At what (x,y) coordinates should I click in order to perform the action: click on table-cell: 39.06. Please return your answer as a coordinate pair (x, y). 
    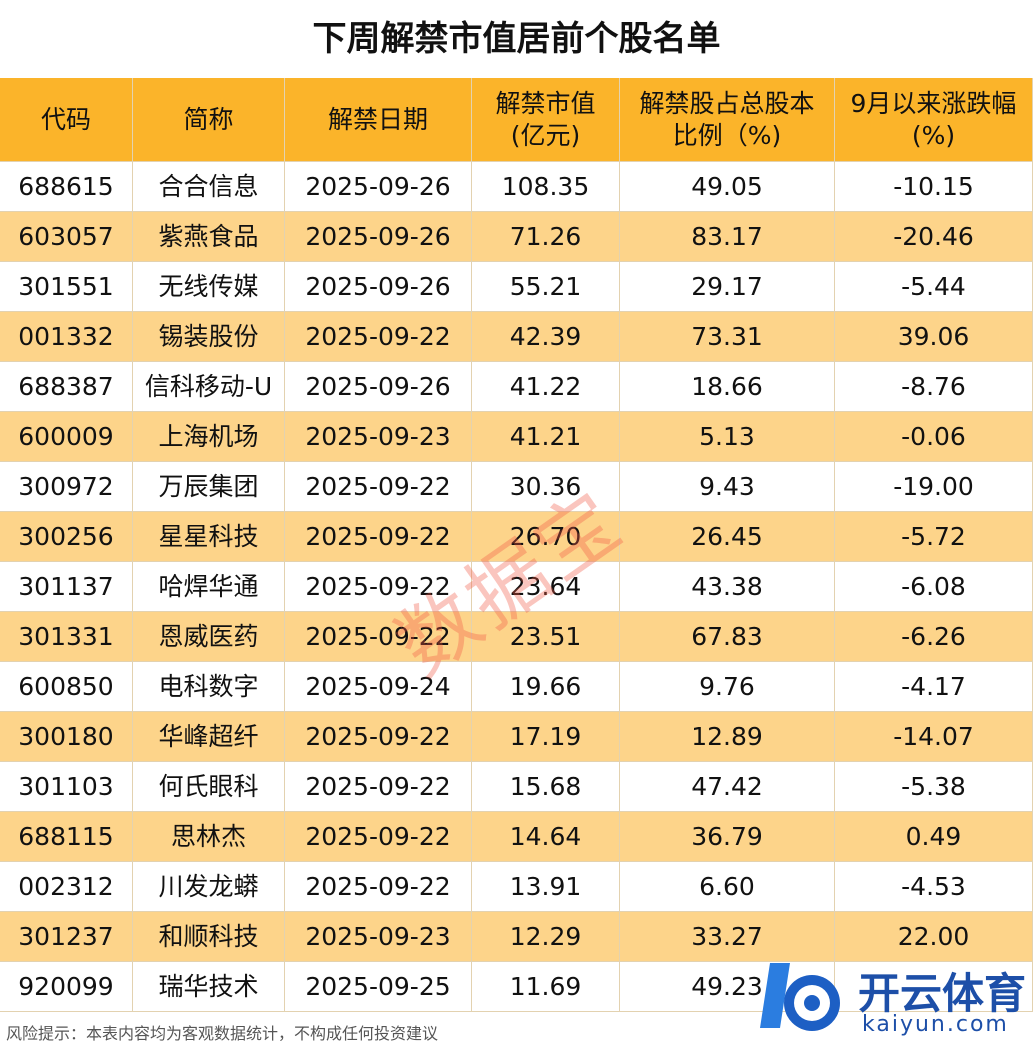
    Looking at the image, I should click on (934, 336).